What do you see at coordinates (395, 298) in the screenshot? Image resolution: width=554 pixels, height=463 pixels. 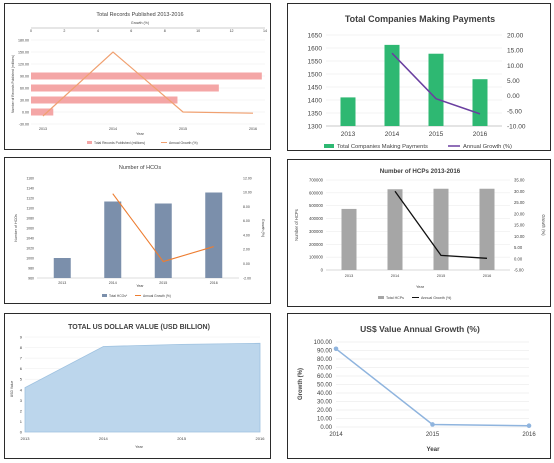 I see `legend-label: Total HCPs` at bounding box center [395, 298].